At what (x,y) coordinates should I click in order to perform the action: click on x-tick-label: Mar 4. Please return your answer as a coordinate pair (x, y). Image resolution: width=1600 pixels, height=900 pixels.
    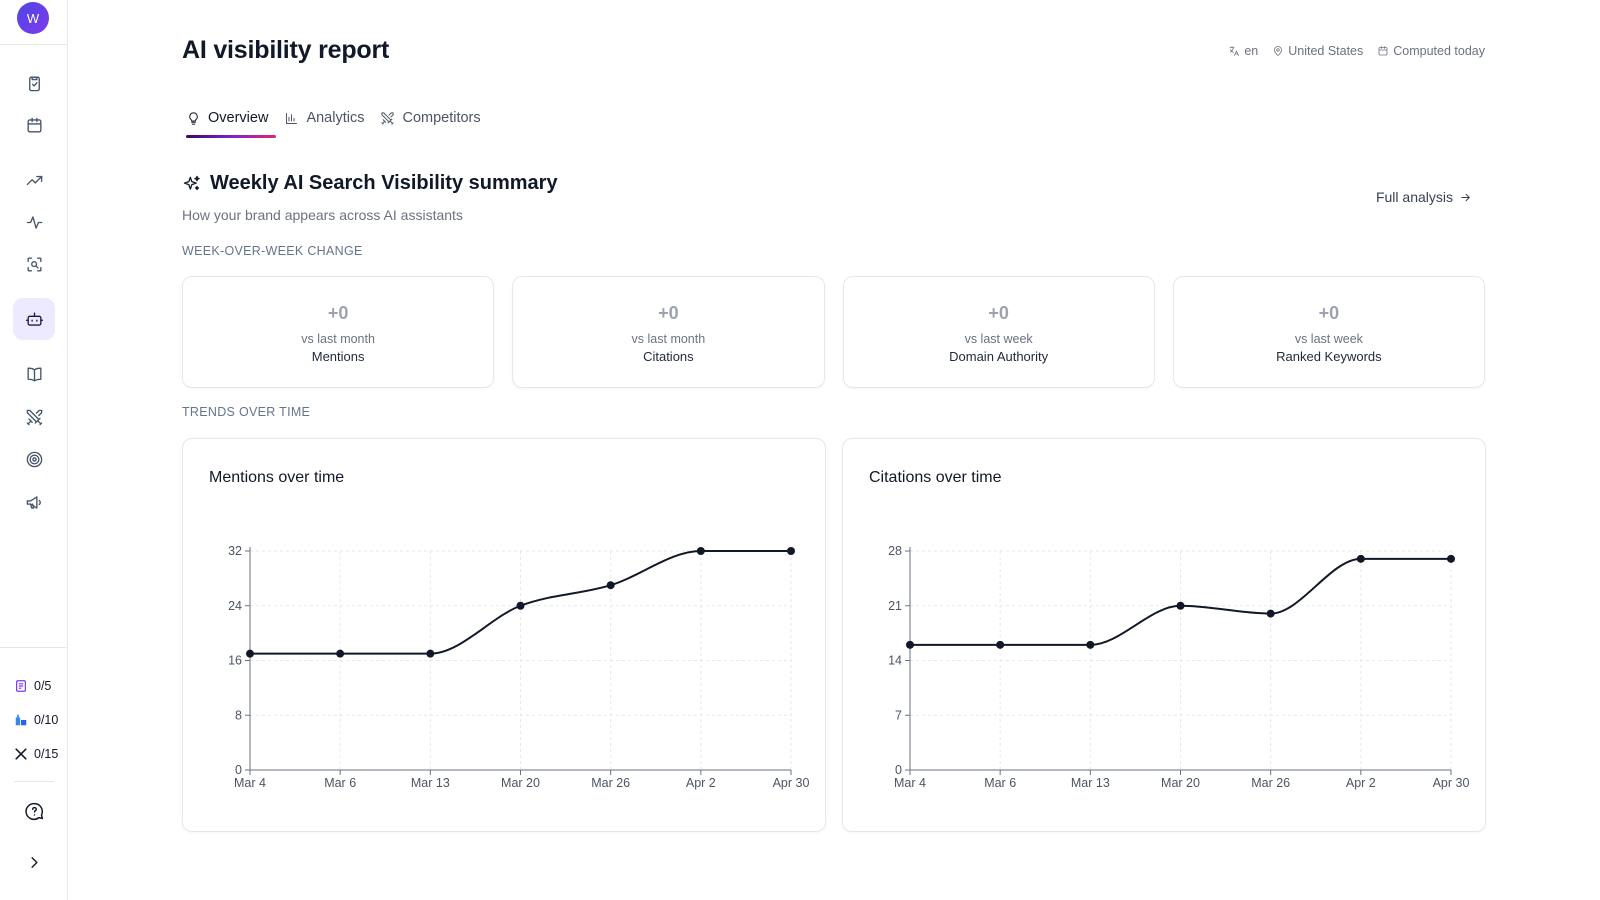
    Looking at the image, I should click on (250, 783).